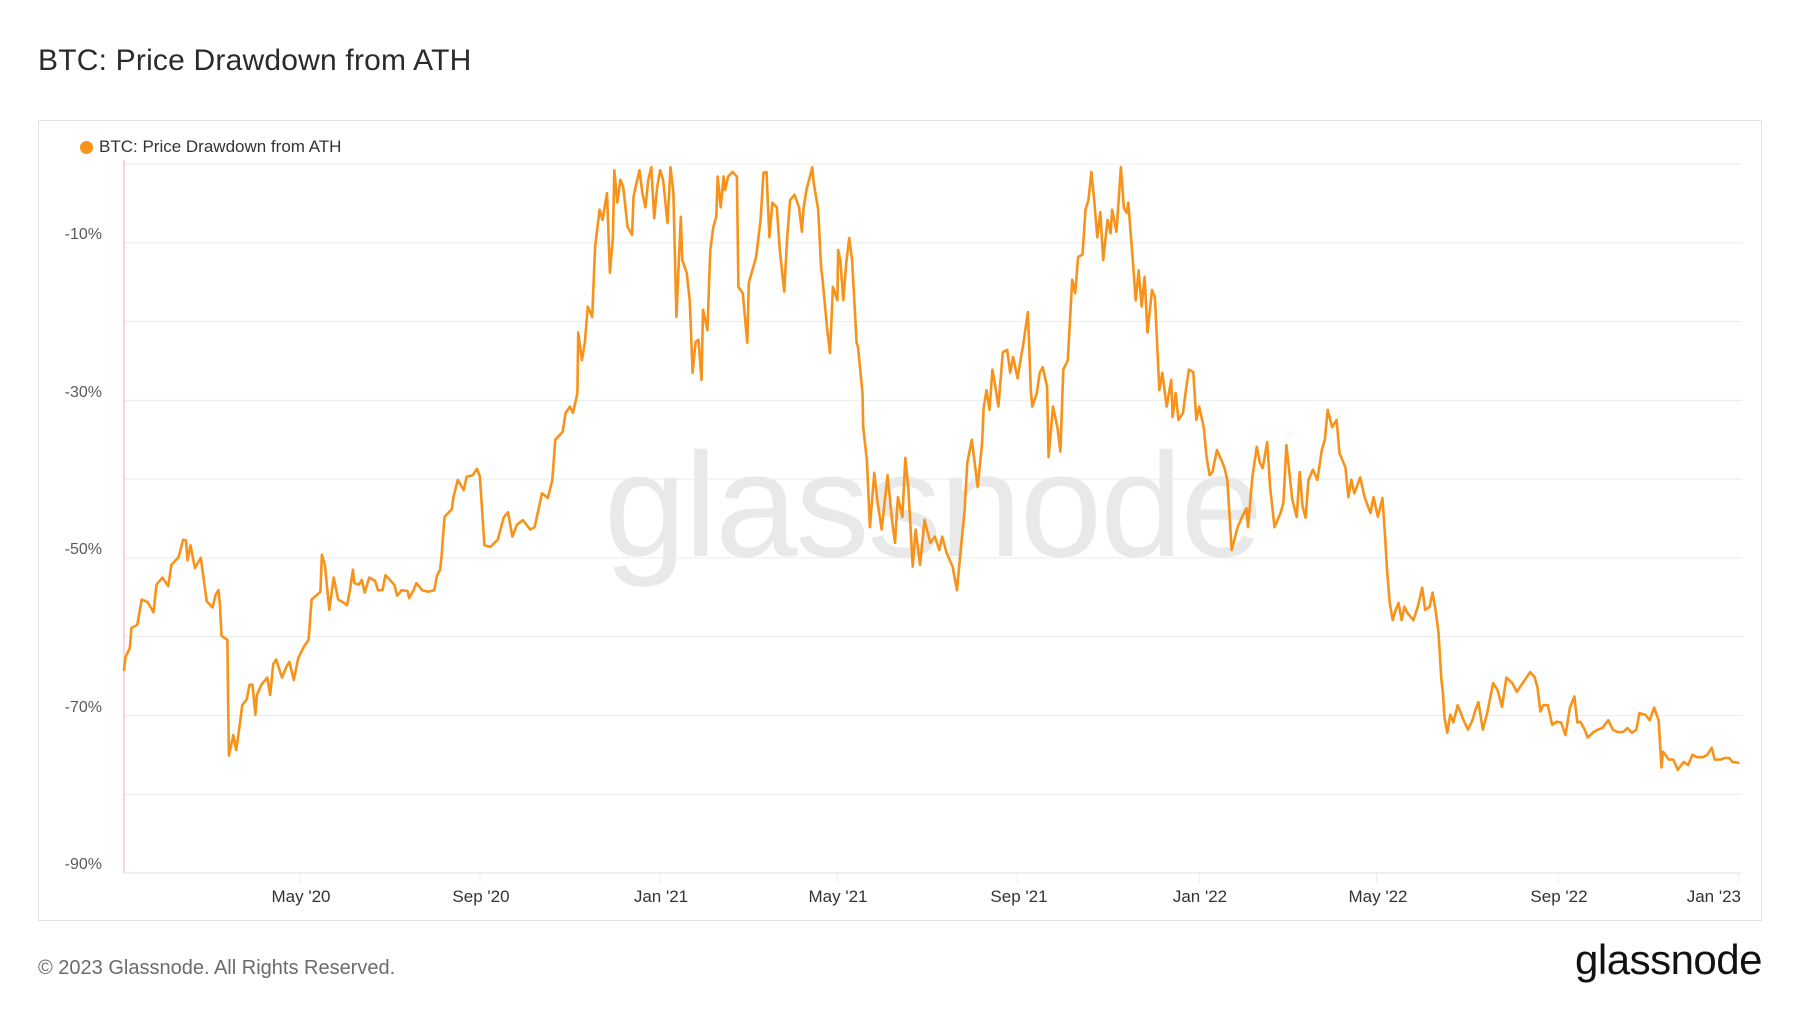  Describe the element at coordinates (1378, 896) in the screenshot. I see `x-tick-label: May '22` at that location.